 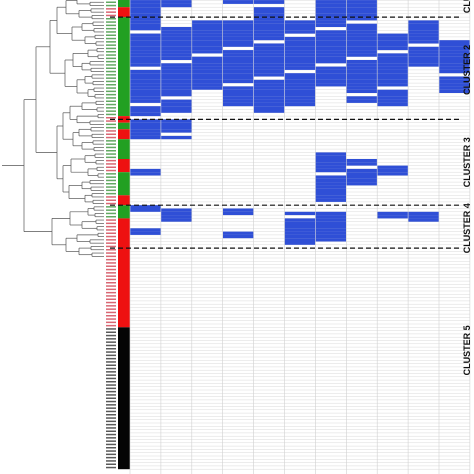 I want to click on group-strip-segment-black, so click(x=124, y=398).